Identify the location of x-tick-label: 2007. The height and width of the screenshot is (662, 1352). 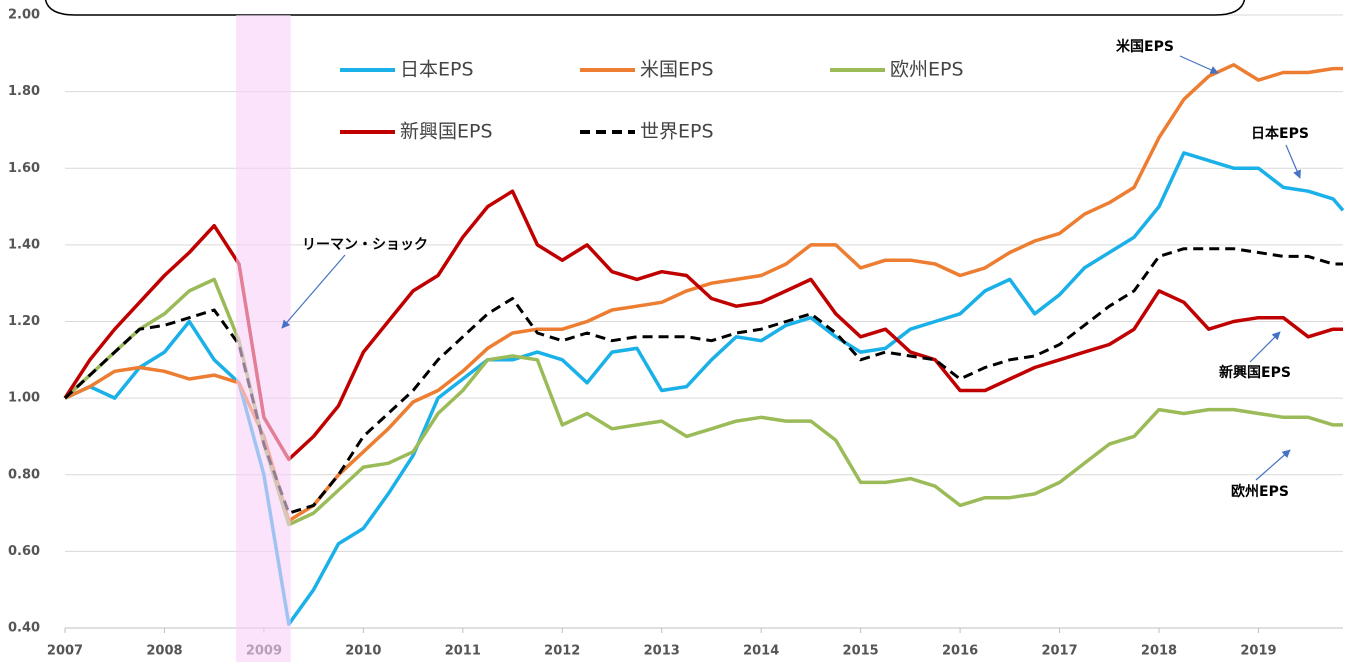
(65, 651).